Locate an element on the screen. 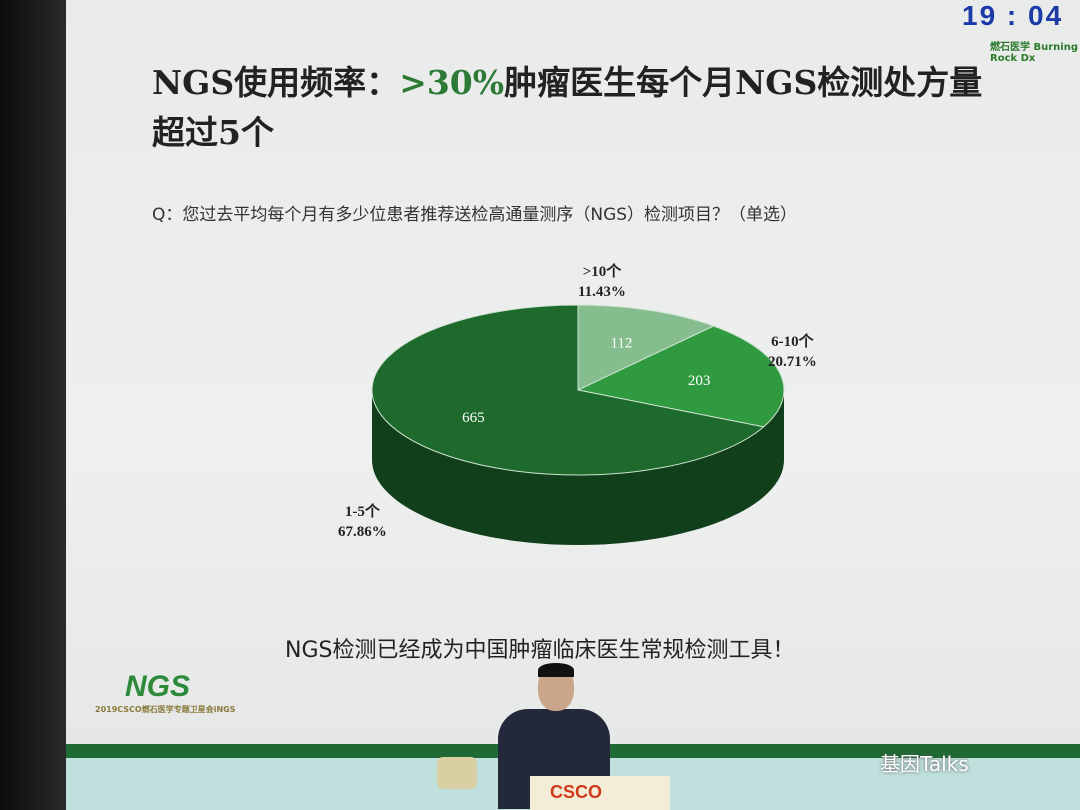 This screenshot has width=1080, height=810. question: Q：您过去平均每个月有多少位患者推荐送检高通量测序（NGS）检测项目？（单选） is located at coordinates (475, 215).